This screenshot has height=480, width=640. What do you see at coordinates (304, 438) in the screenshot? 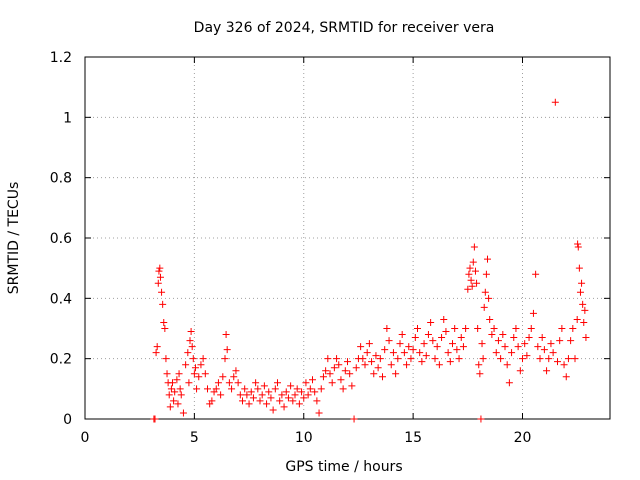
I see `x-tick-label: 10` at bounding box center [304, 438].